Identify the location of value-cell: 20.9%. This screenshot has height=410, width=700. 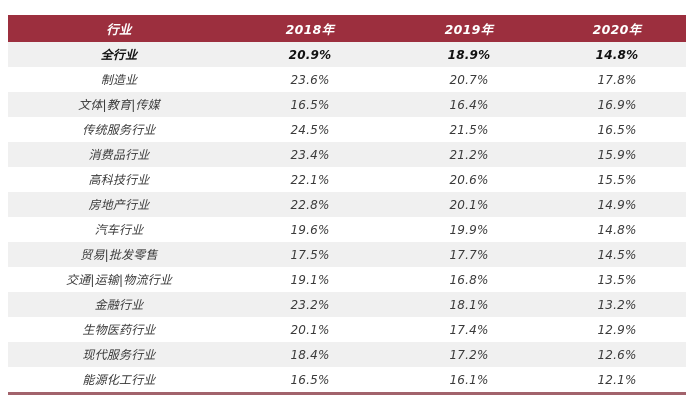
(310, 54).